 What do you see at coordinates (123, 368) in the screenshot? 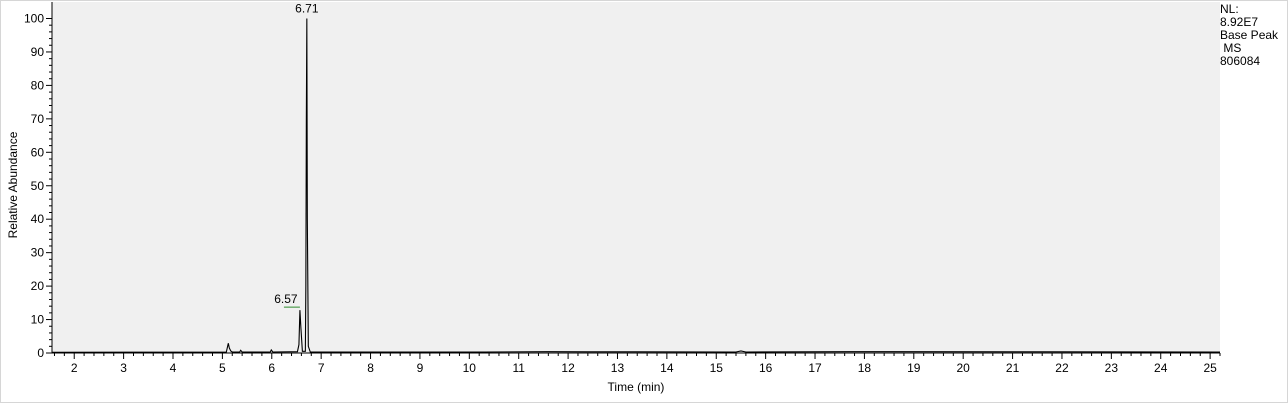
I see `x-tick-label: 3` at bounding box center [123, 368].